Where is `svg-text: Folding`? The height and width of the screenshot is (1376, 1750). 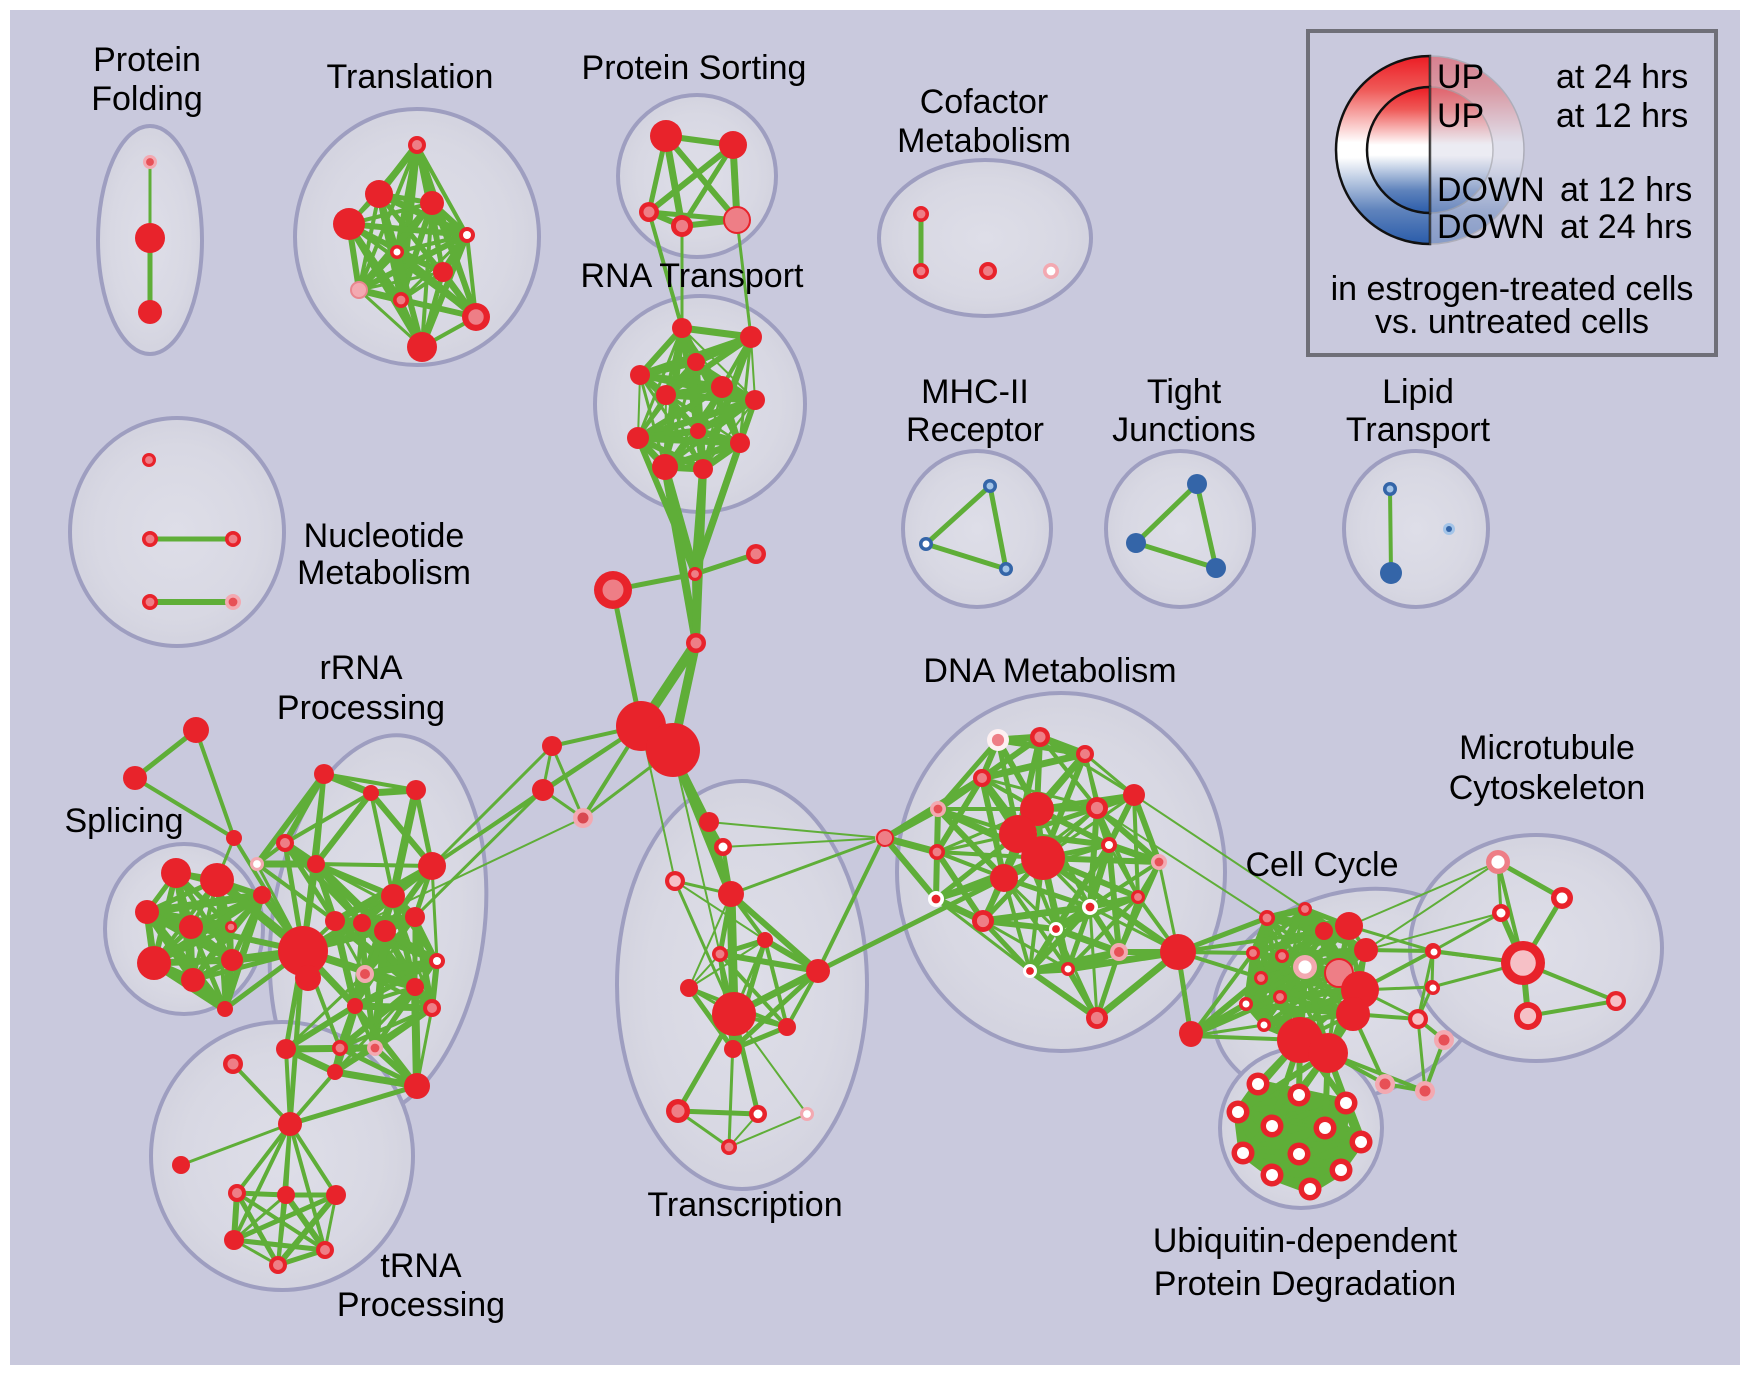
svg-text: Folding is located at coordinates (147, 99).